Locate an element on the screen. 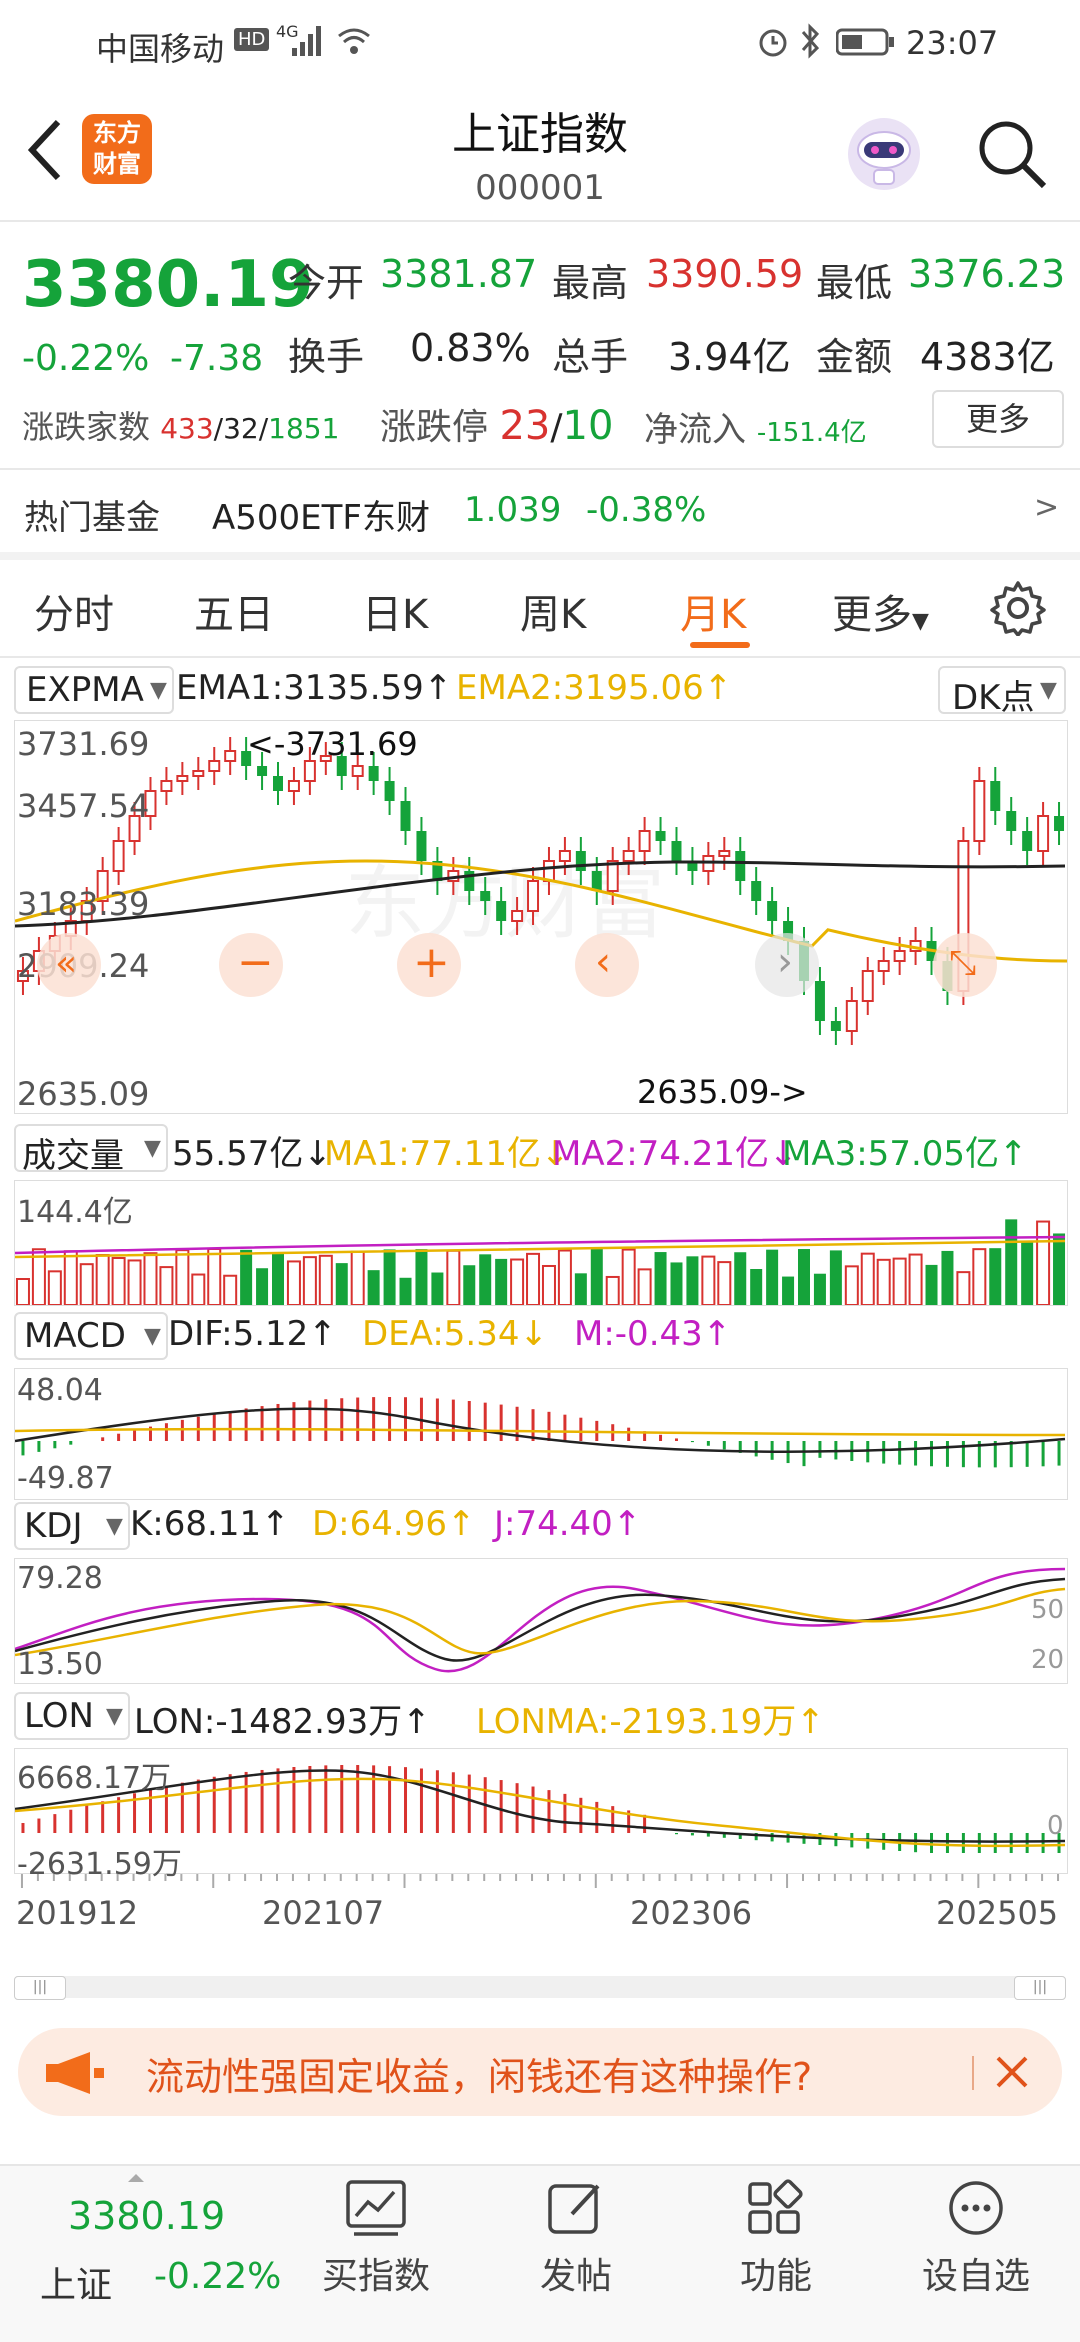  more-dots-icon is located at coordinates (976, 2208).